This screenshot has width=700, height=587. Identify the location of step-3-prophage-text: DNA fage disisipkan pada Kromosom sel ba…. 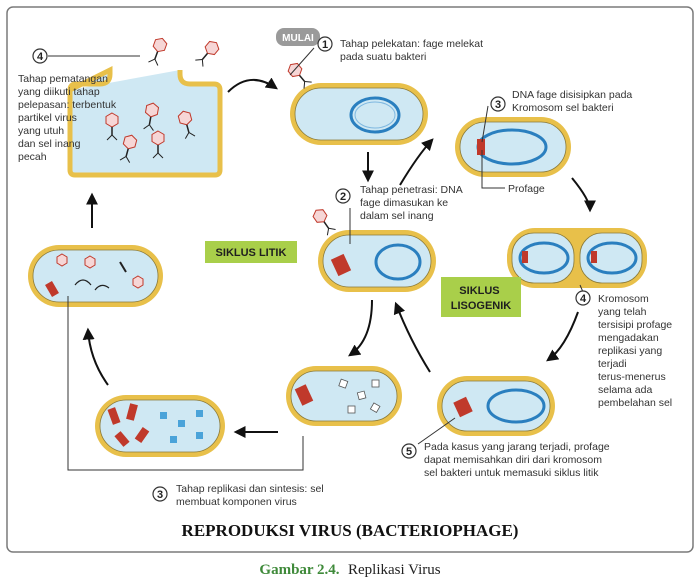
(573, 101).